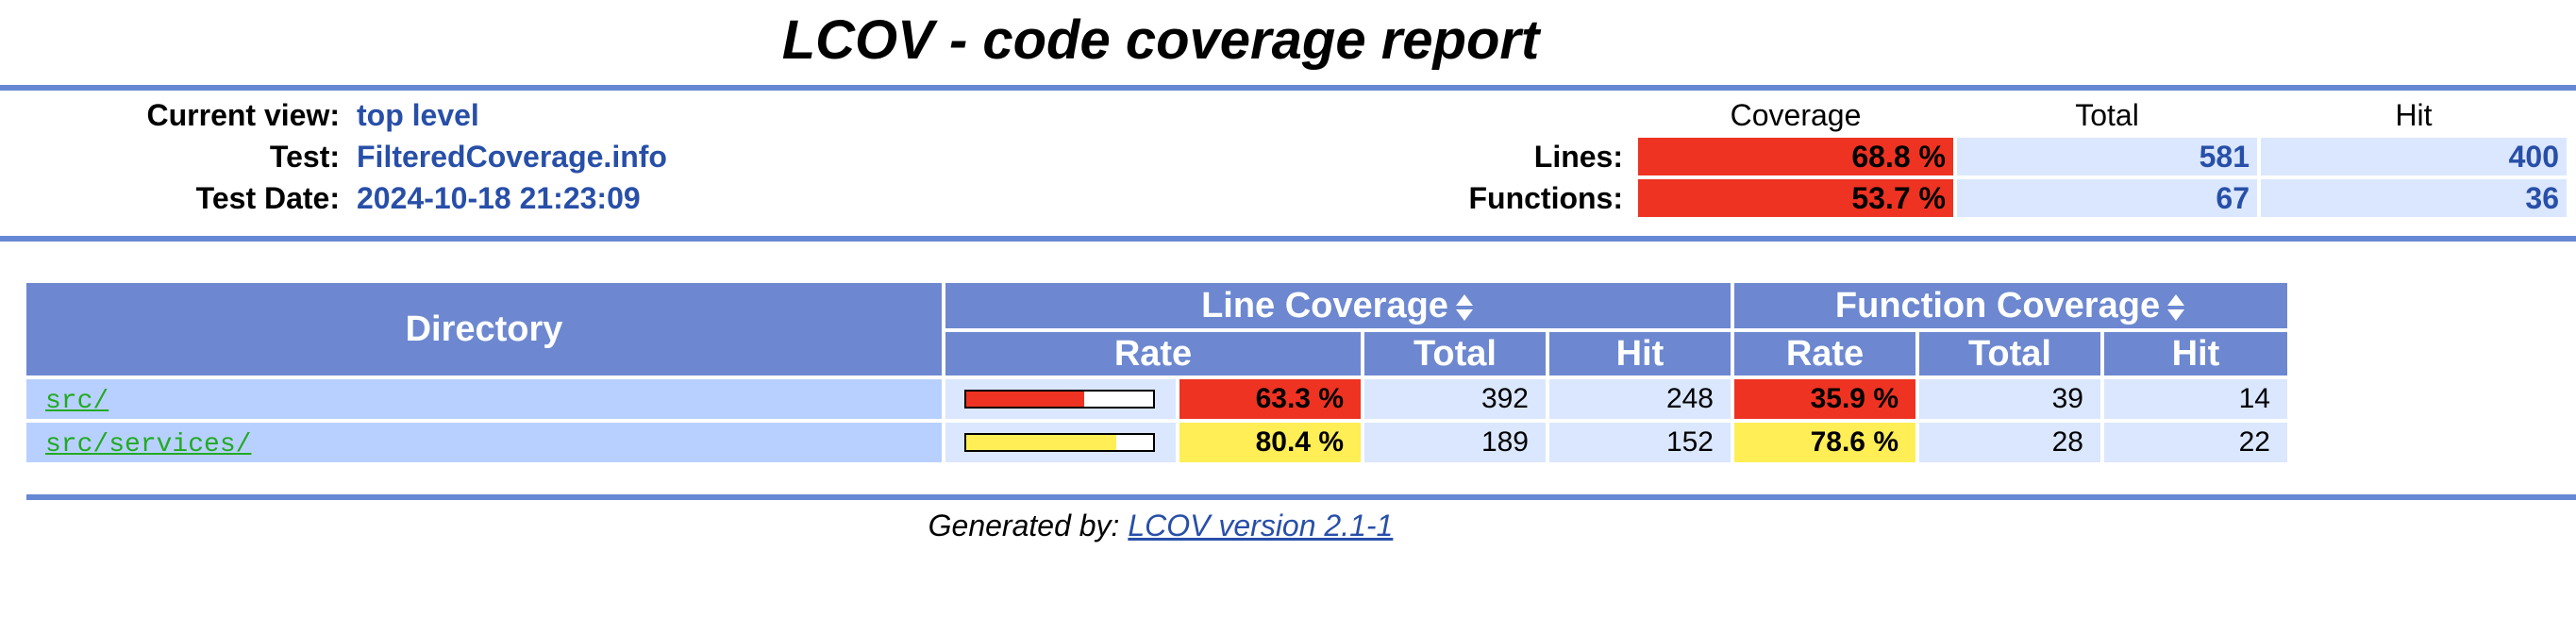 The width and height of the screenshot is (2576, 634). I want to click on table-row-directory: src/, so click(484, 399).